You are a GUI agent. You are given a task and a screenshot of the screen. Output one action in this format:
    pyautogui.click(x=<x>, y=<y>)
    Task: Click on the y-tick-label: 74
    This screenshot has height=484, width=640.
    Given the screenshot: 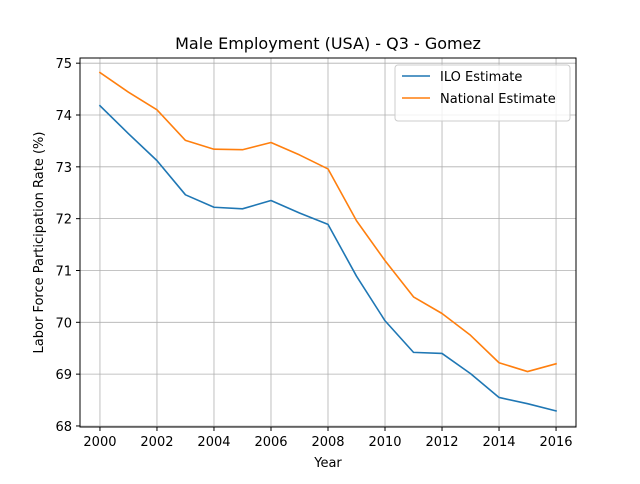 What is the action you would take?
    pyautogui.click(x=63, y=116)
    